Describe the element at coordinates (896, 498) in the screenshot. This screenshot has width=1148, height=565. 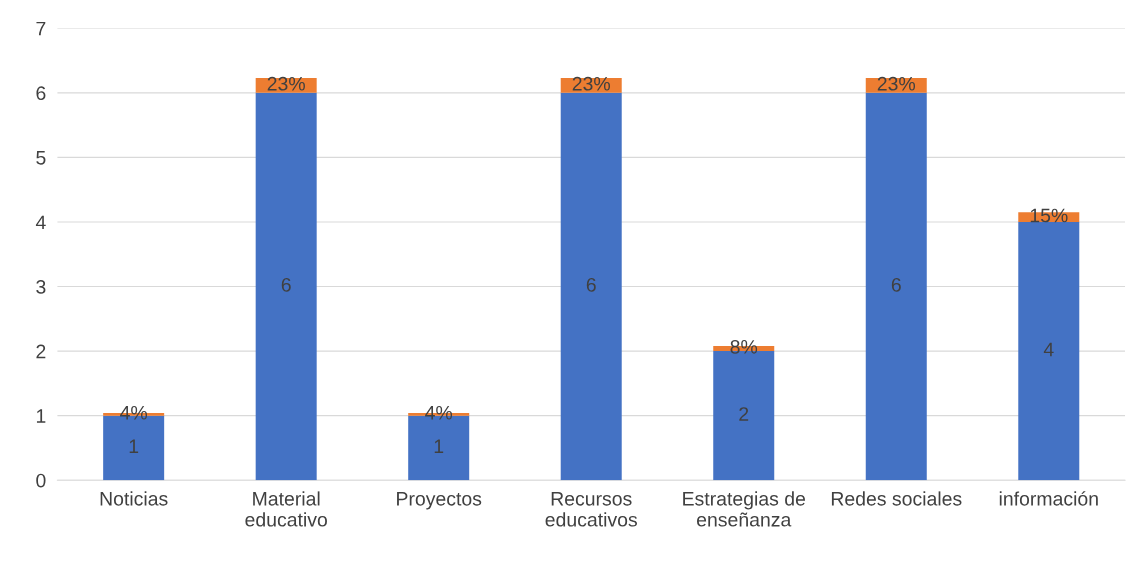
I see `x-tick-label: Redes sociales` at that location.